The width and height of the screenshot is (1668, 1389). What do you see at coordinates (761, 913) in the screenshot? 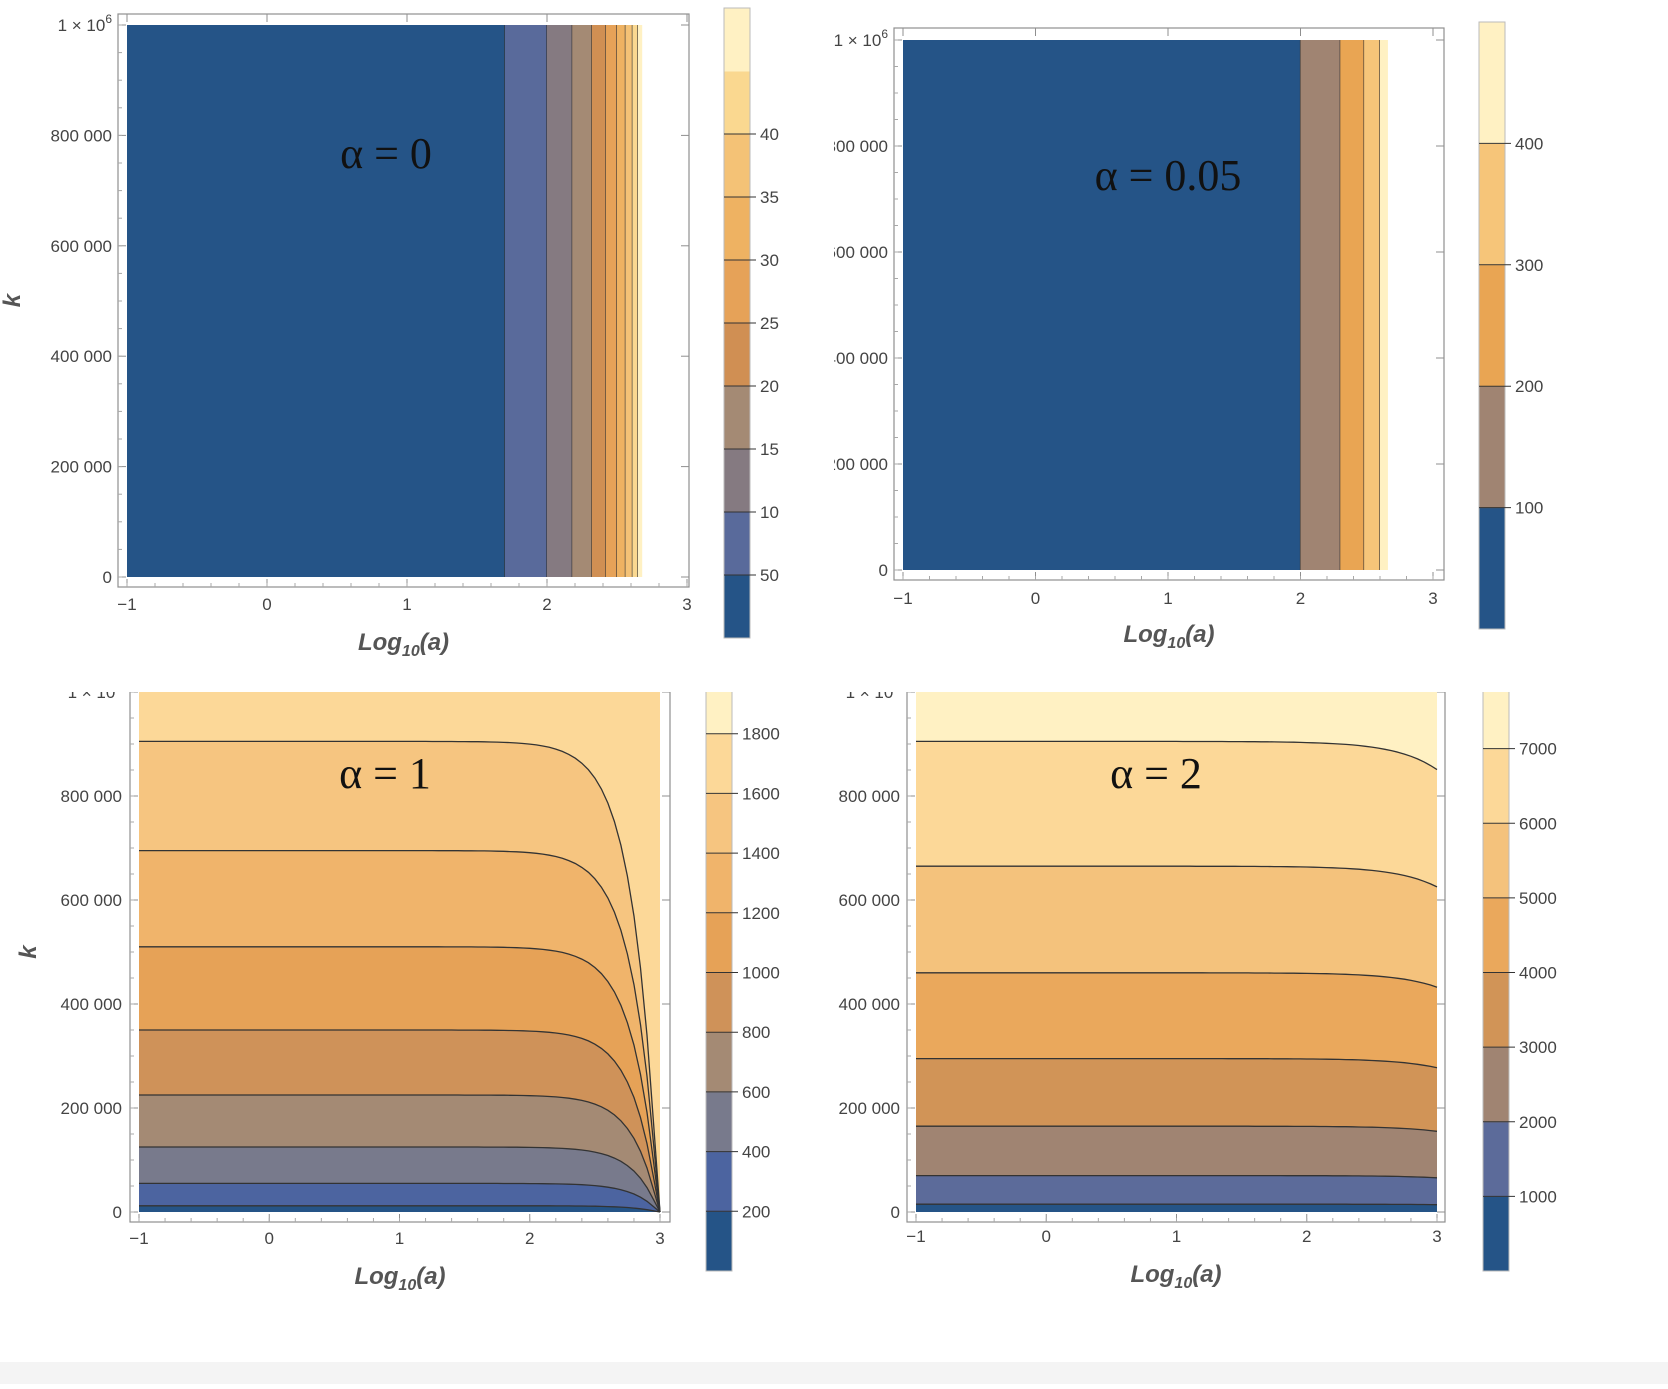
I see `colorbar-tick-label: 1200` at bounding box center [761, 913].